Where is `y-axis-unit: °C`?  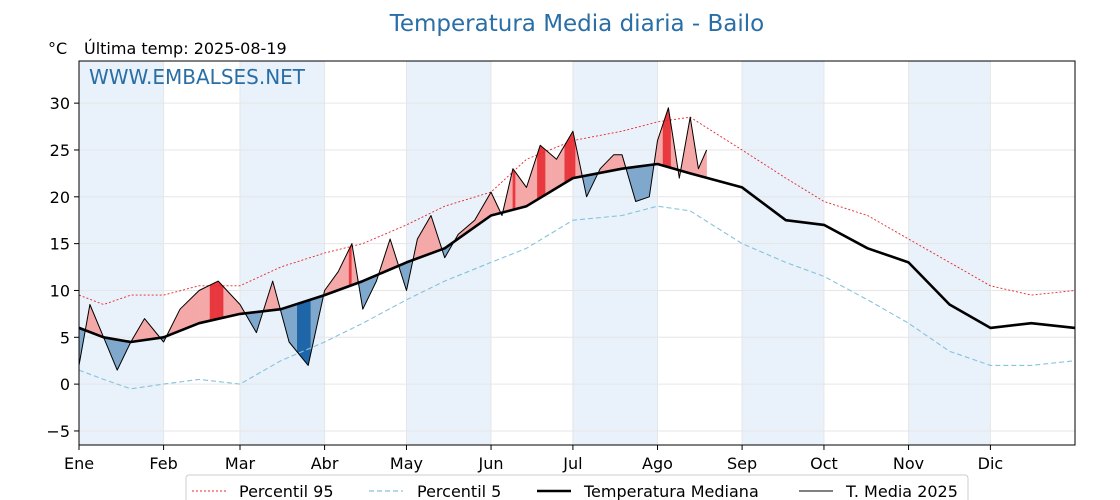
y-axis-unit: °C is located at coordinates (57, 48).